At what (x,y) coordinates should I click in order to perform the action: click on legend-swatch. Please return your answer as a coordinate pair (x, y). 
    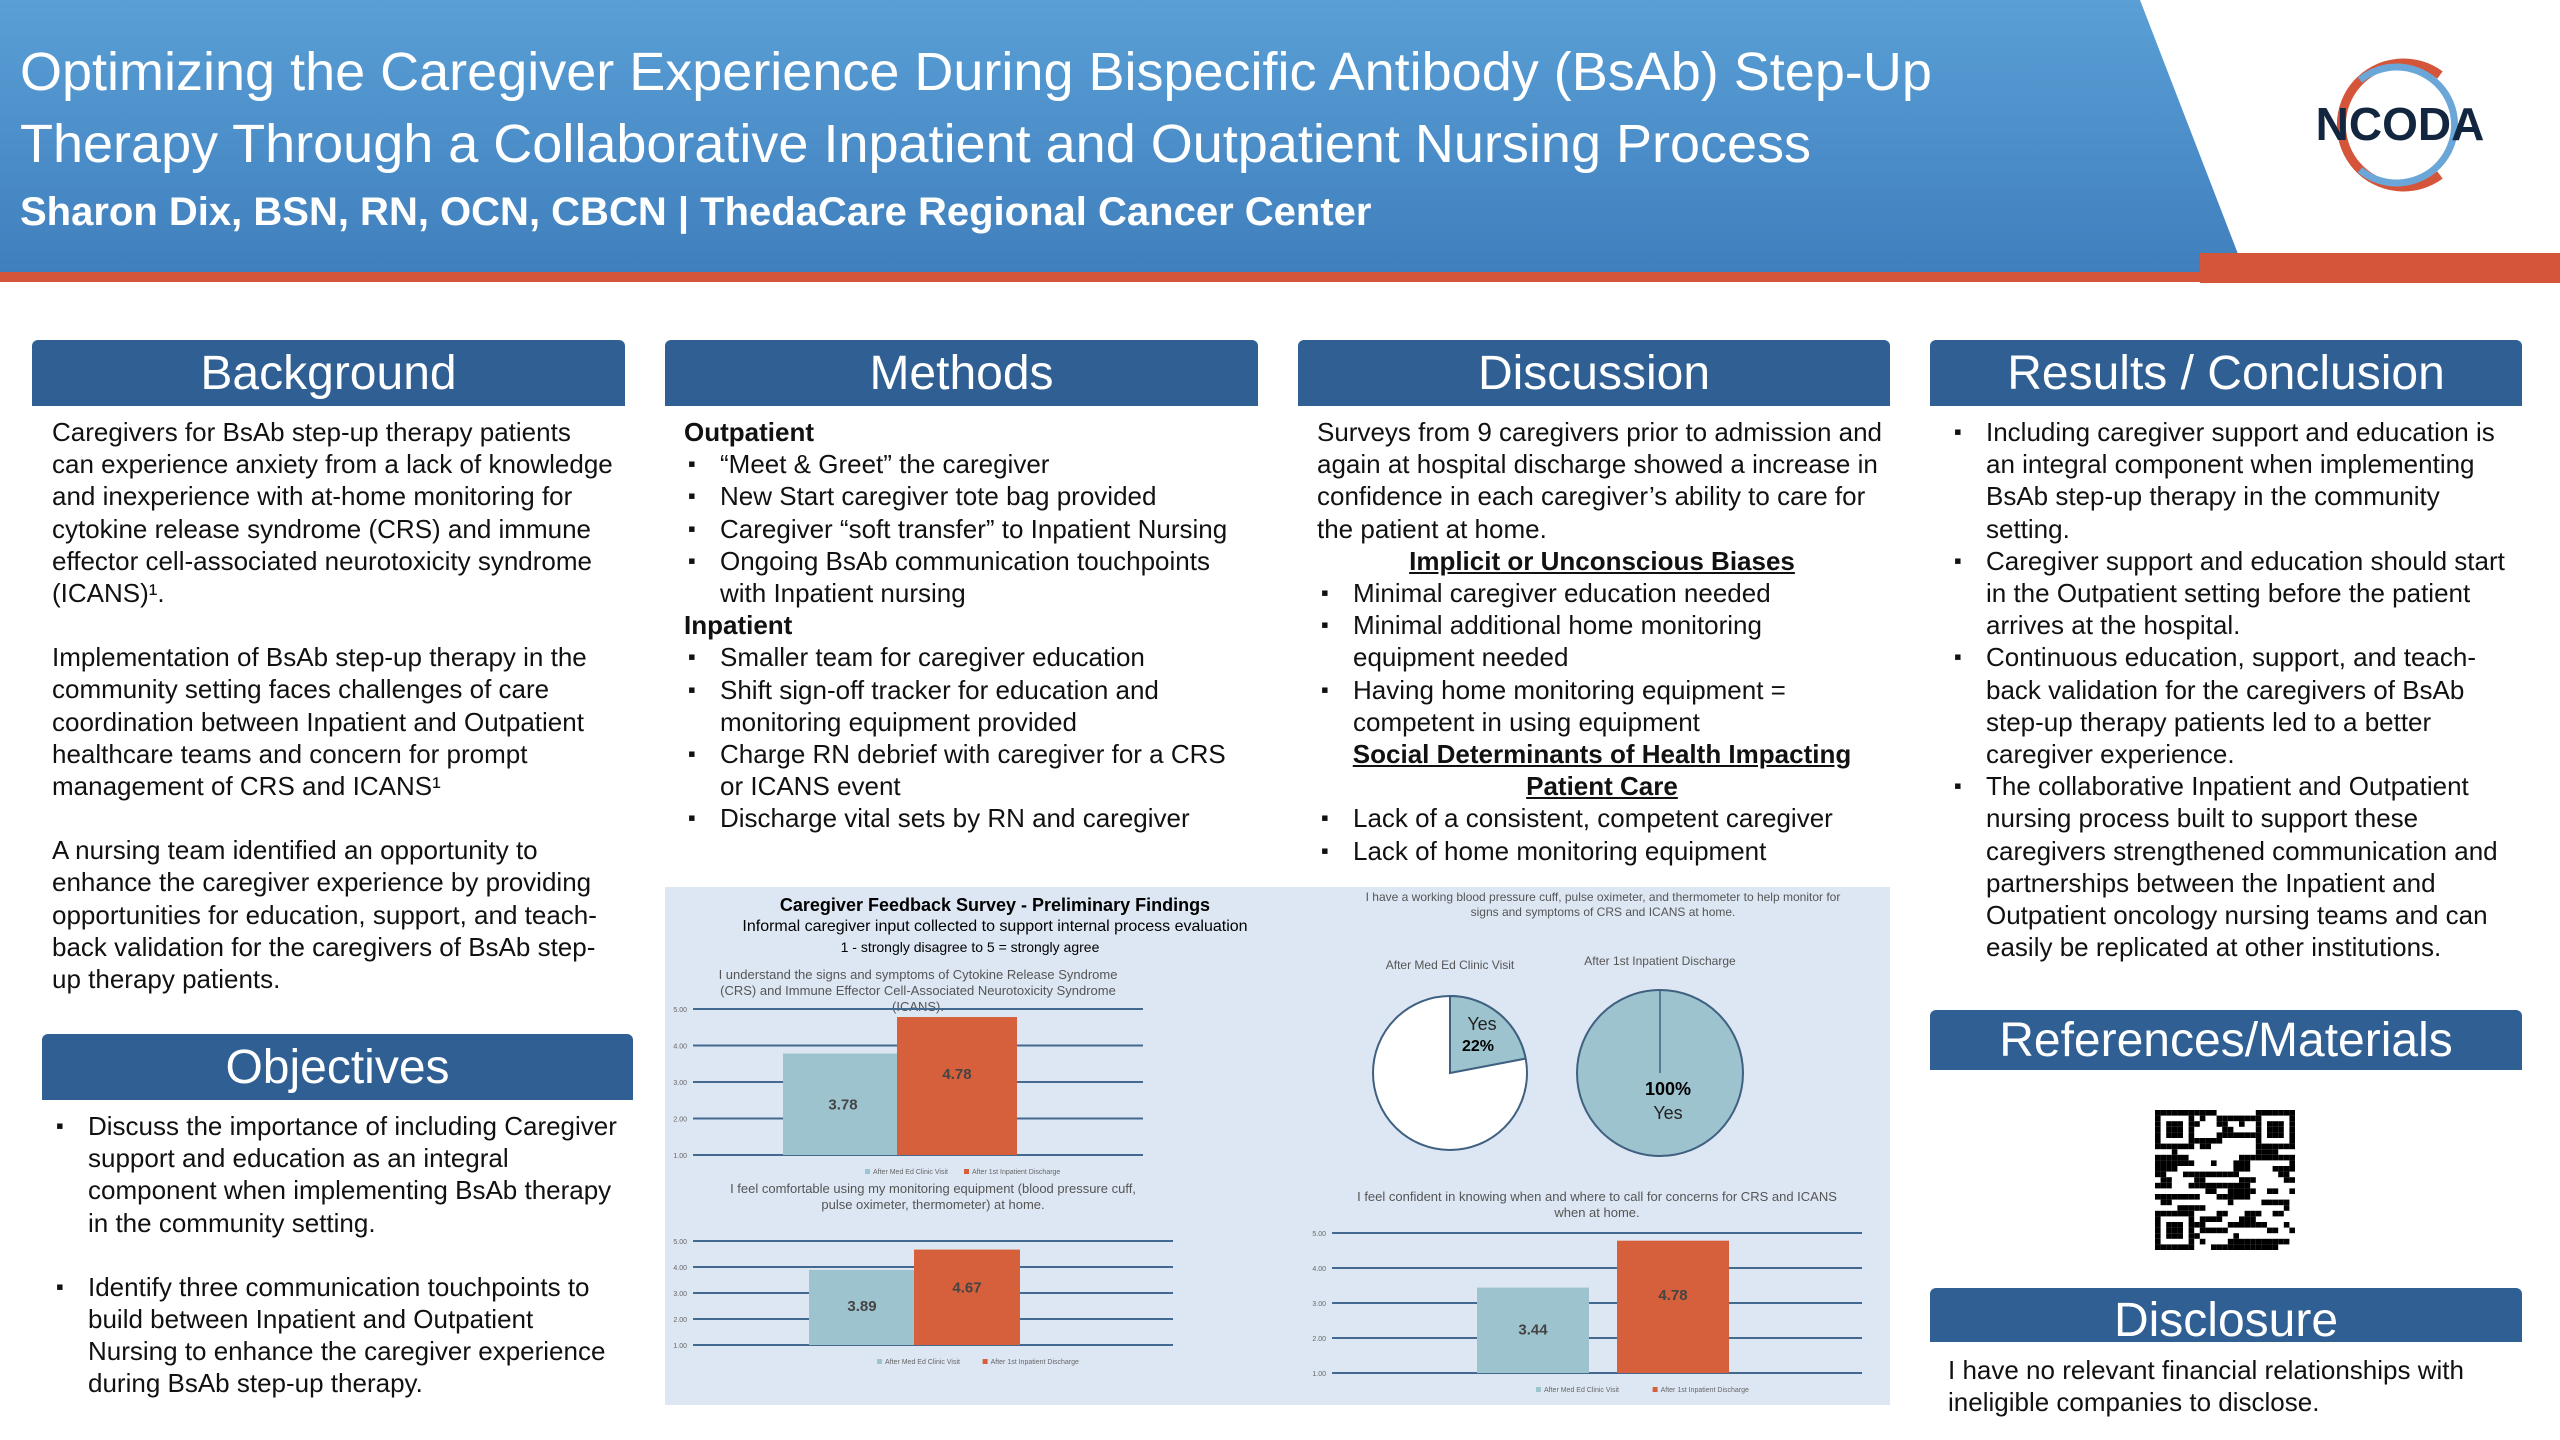
    Looking at the image, I should click on (879, 1361).